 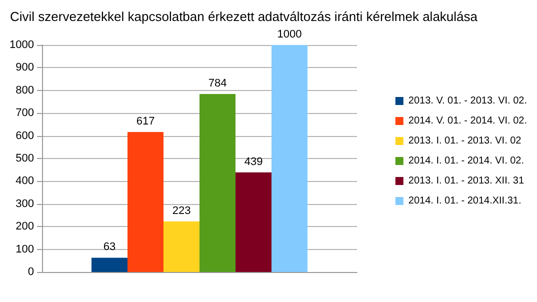 What do you see at coordinates (25, 136) in the screenshot?
I see `y-tick-label: 600` at bounding box center [25, 136].